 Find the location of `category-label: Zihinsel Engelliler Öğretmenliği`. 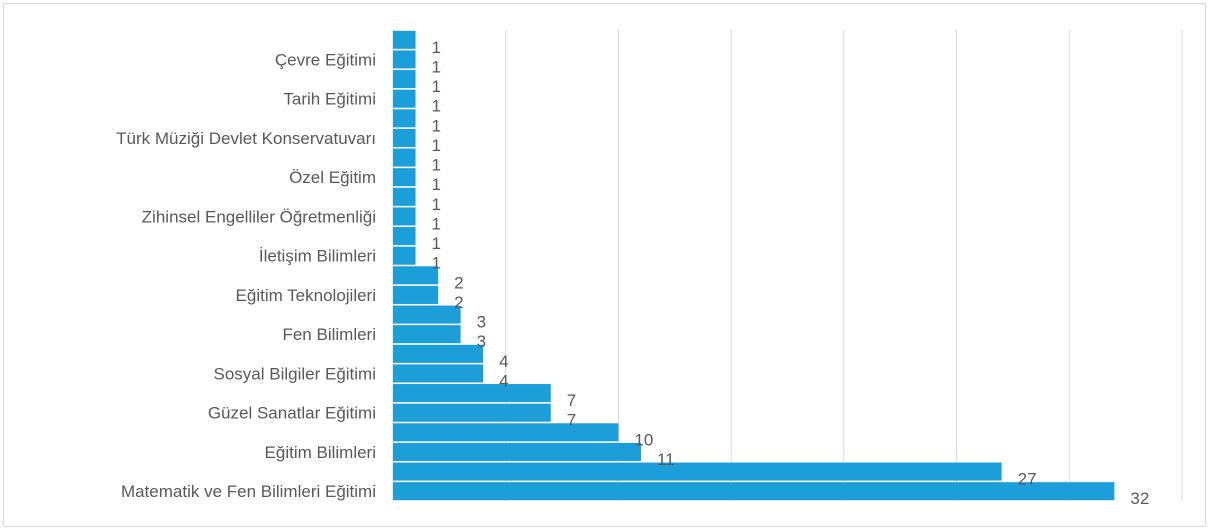

category-label: Zihinsel Engelliler Öğretmenliği is located at coordinates (259, 216).